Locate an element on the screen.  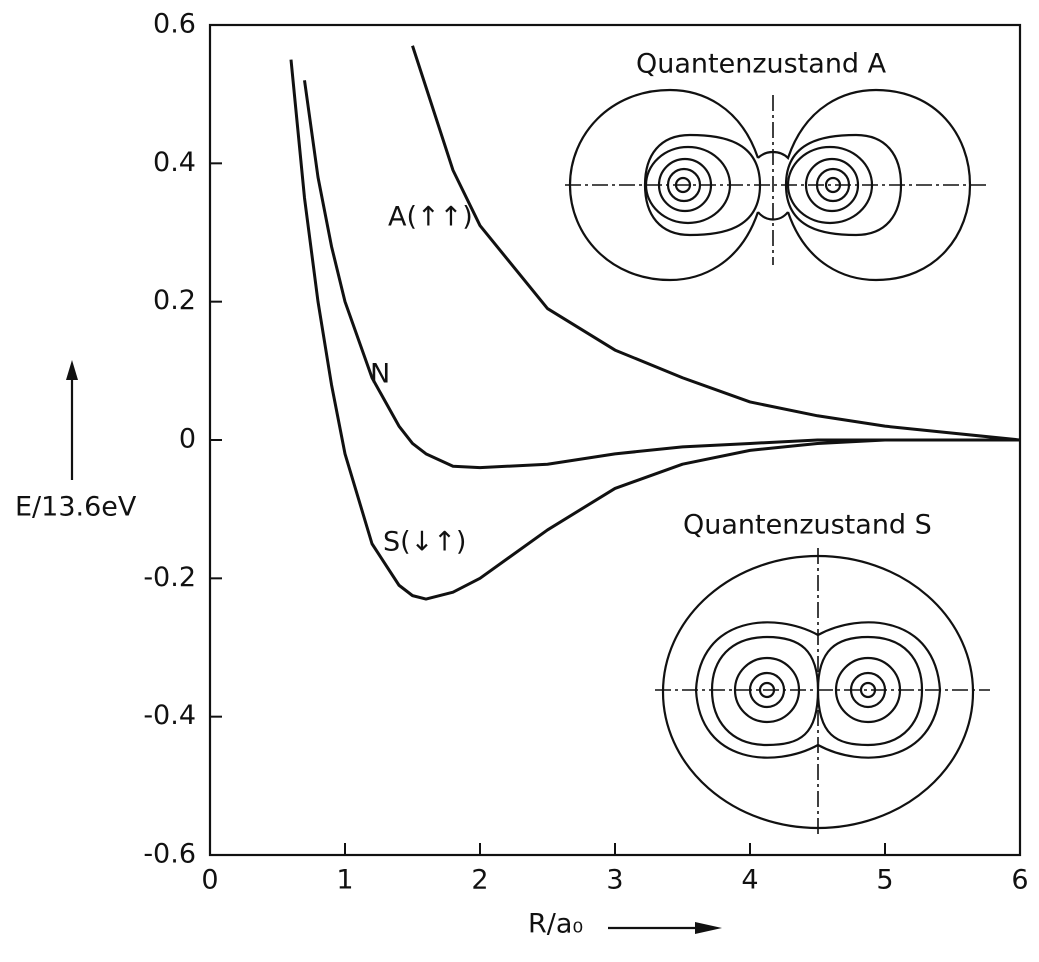
x-tick-label: 0 is located at coordinates (209, 880).